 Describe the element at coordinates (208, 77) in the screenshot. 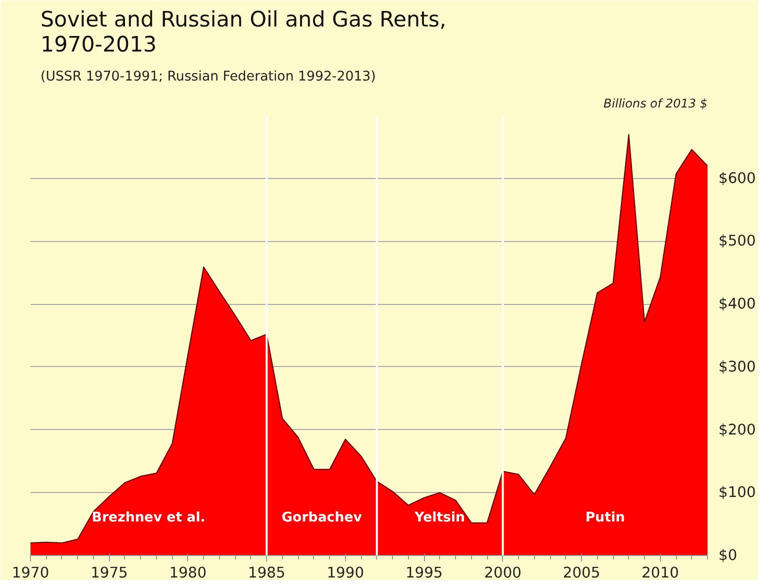

I see `chart-subtitle: (USSR 1970-1991; Russian Federation 1992-2013)` at that location.